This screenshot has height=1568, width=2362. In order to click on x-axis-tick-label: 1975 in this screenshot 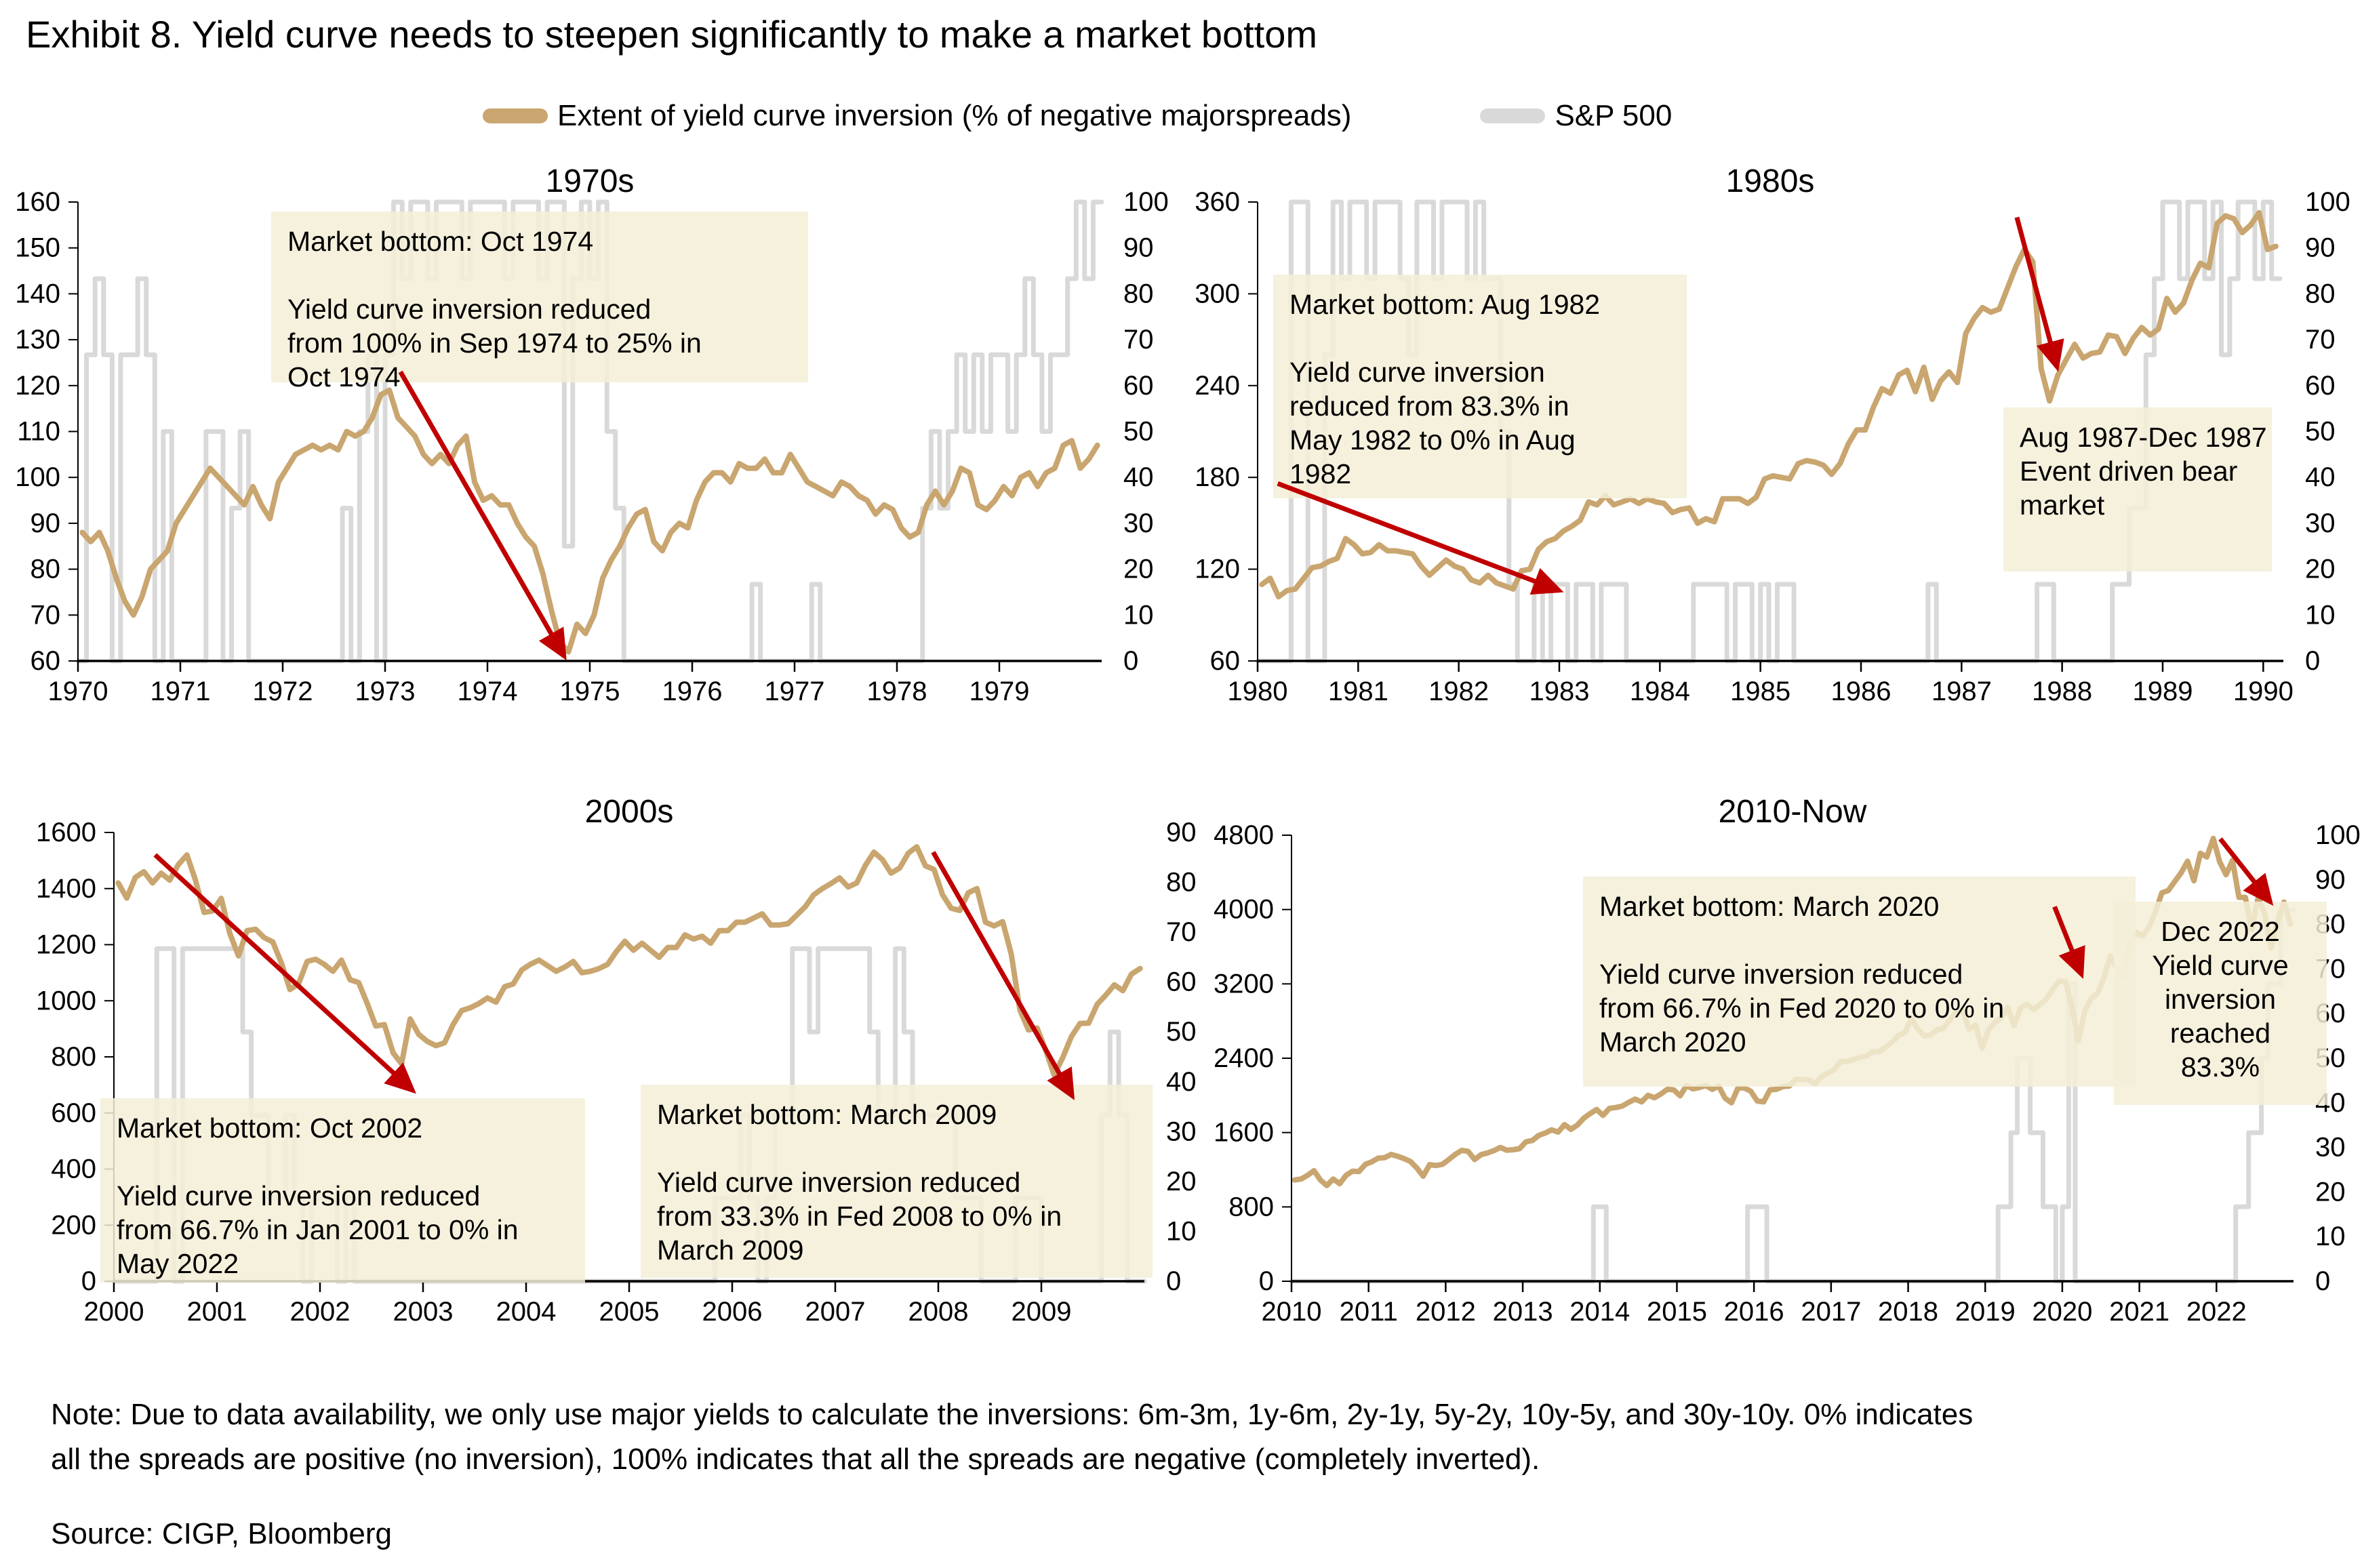, I will do `click(590, 692)`.